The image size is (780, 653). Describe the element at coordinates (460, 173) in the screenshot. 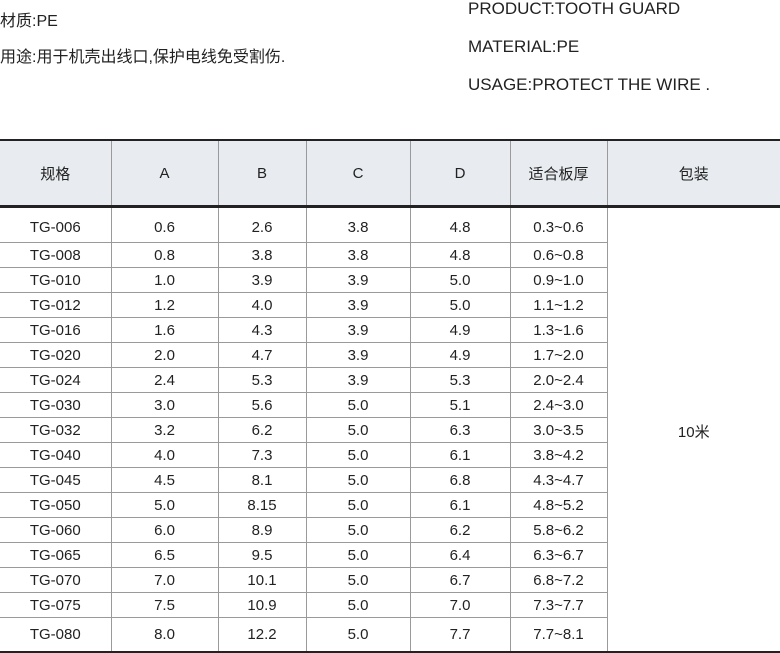

I see `header-d: D` at that location.